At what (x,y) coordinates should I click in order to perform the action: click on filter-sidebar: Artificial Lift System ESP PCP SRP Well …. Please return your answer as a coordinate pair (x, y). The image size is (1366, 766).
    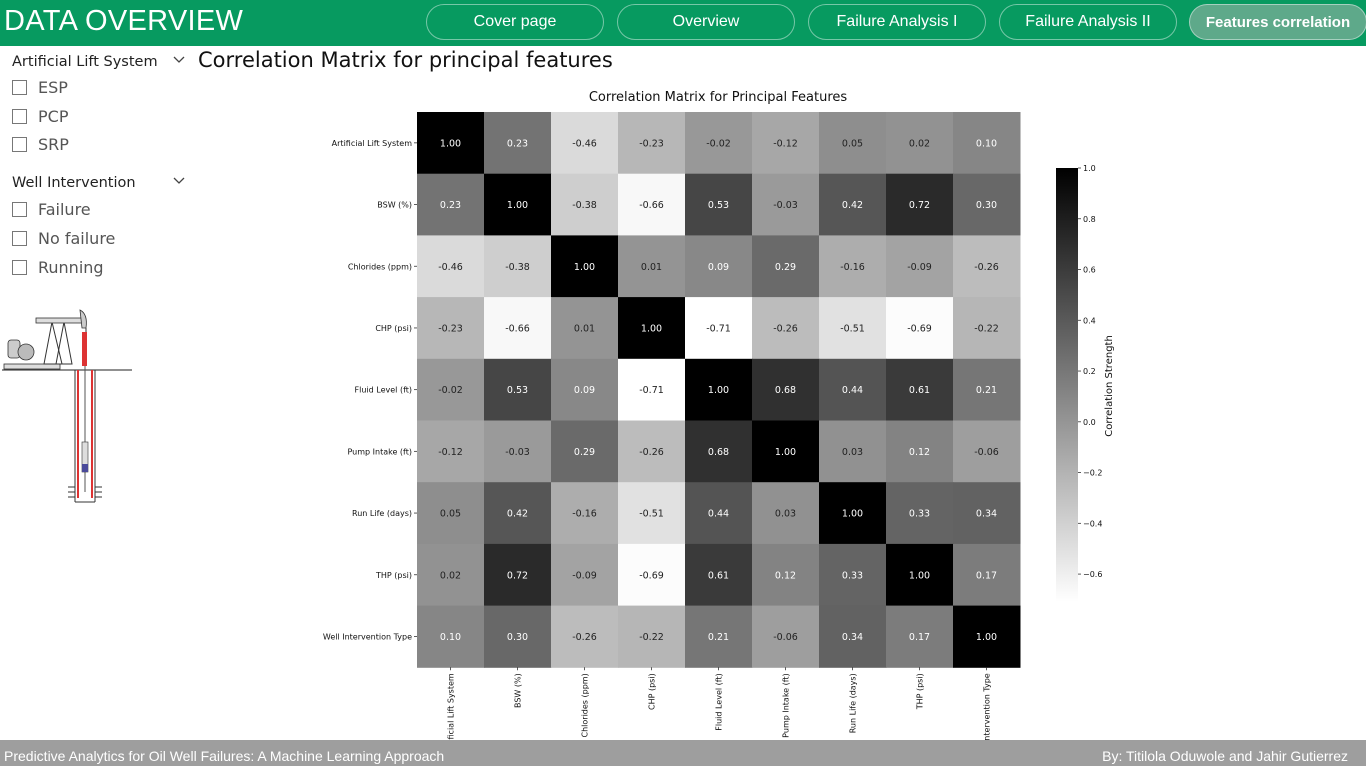
    Looking at the image, I should click on (97, 391).